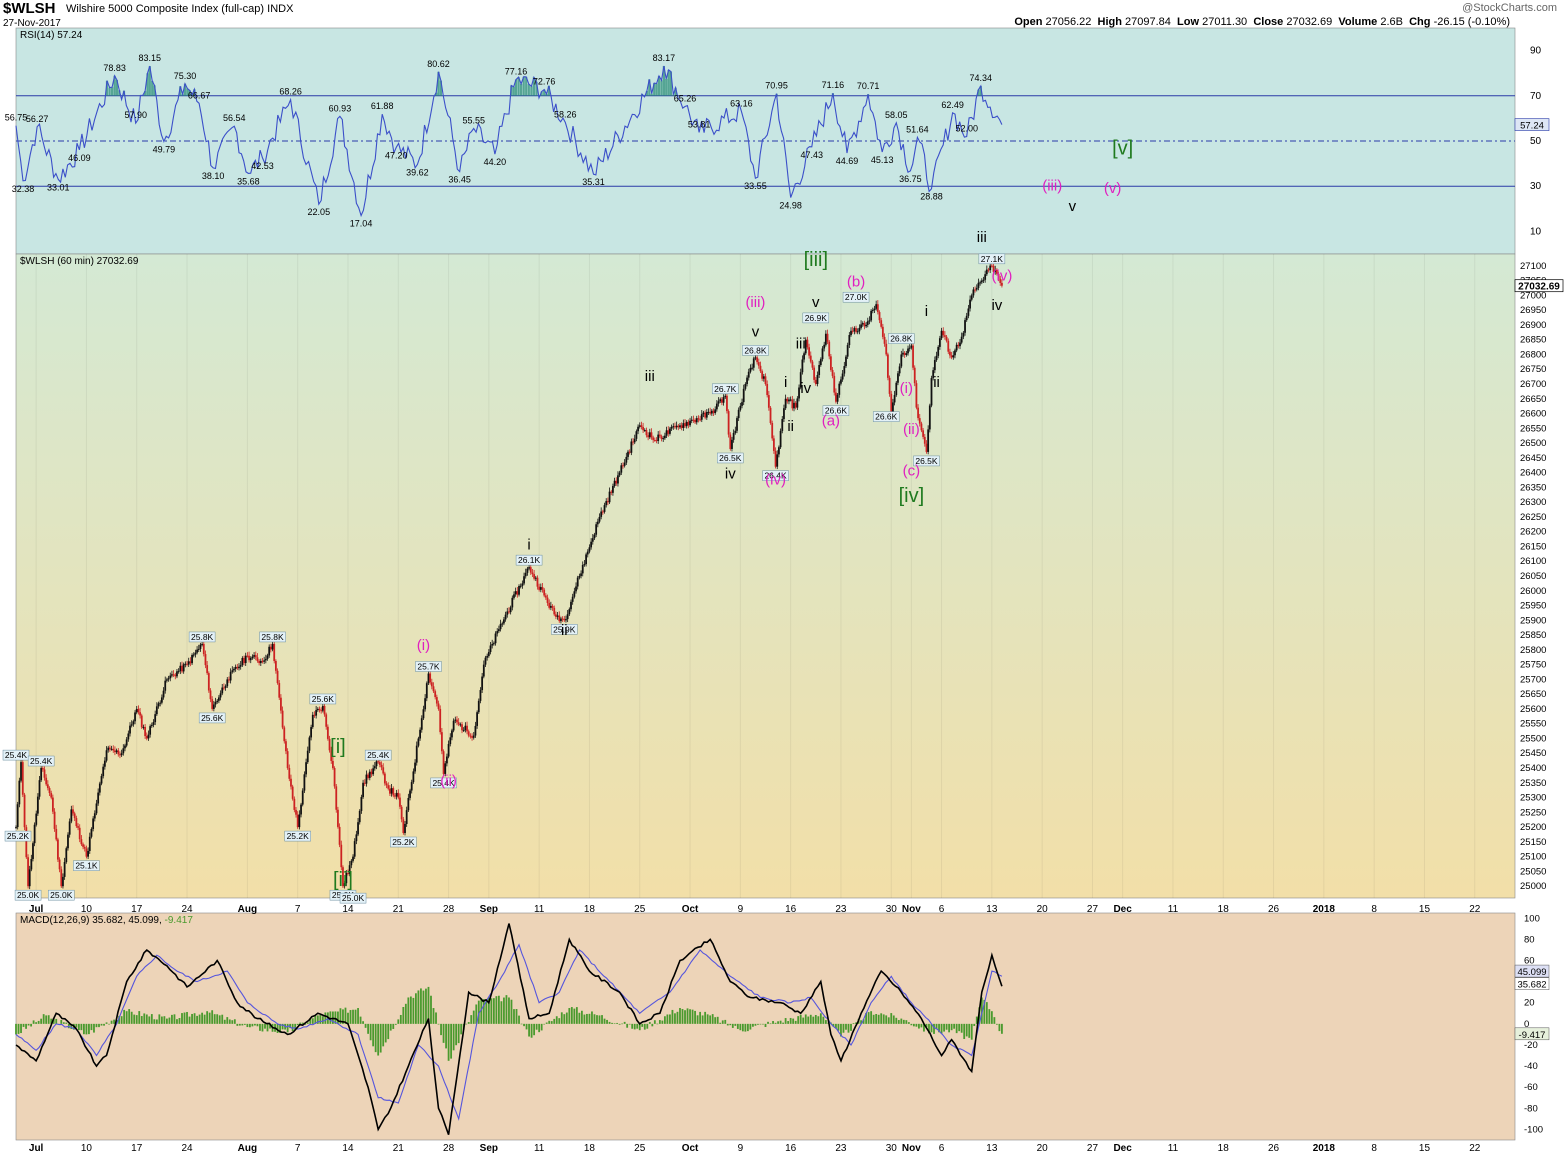 This screenshot has width=1565, height=1157. I want to click on chg-label: Chg, so click(1420, 22).